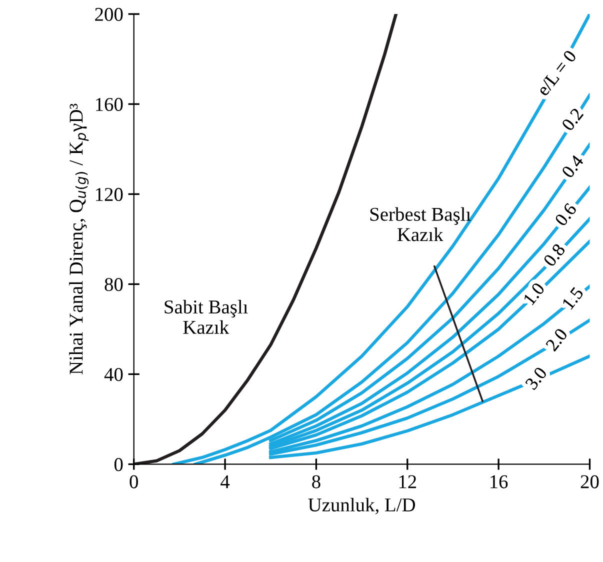  Describe the element at coordinates (79, 239) in the screenshot. I see `y-axis-title: Nihai Yanal Direnç, Q$_{u(g)}$ / K$_{p}$γD³` at that location.